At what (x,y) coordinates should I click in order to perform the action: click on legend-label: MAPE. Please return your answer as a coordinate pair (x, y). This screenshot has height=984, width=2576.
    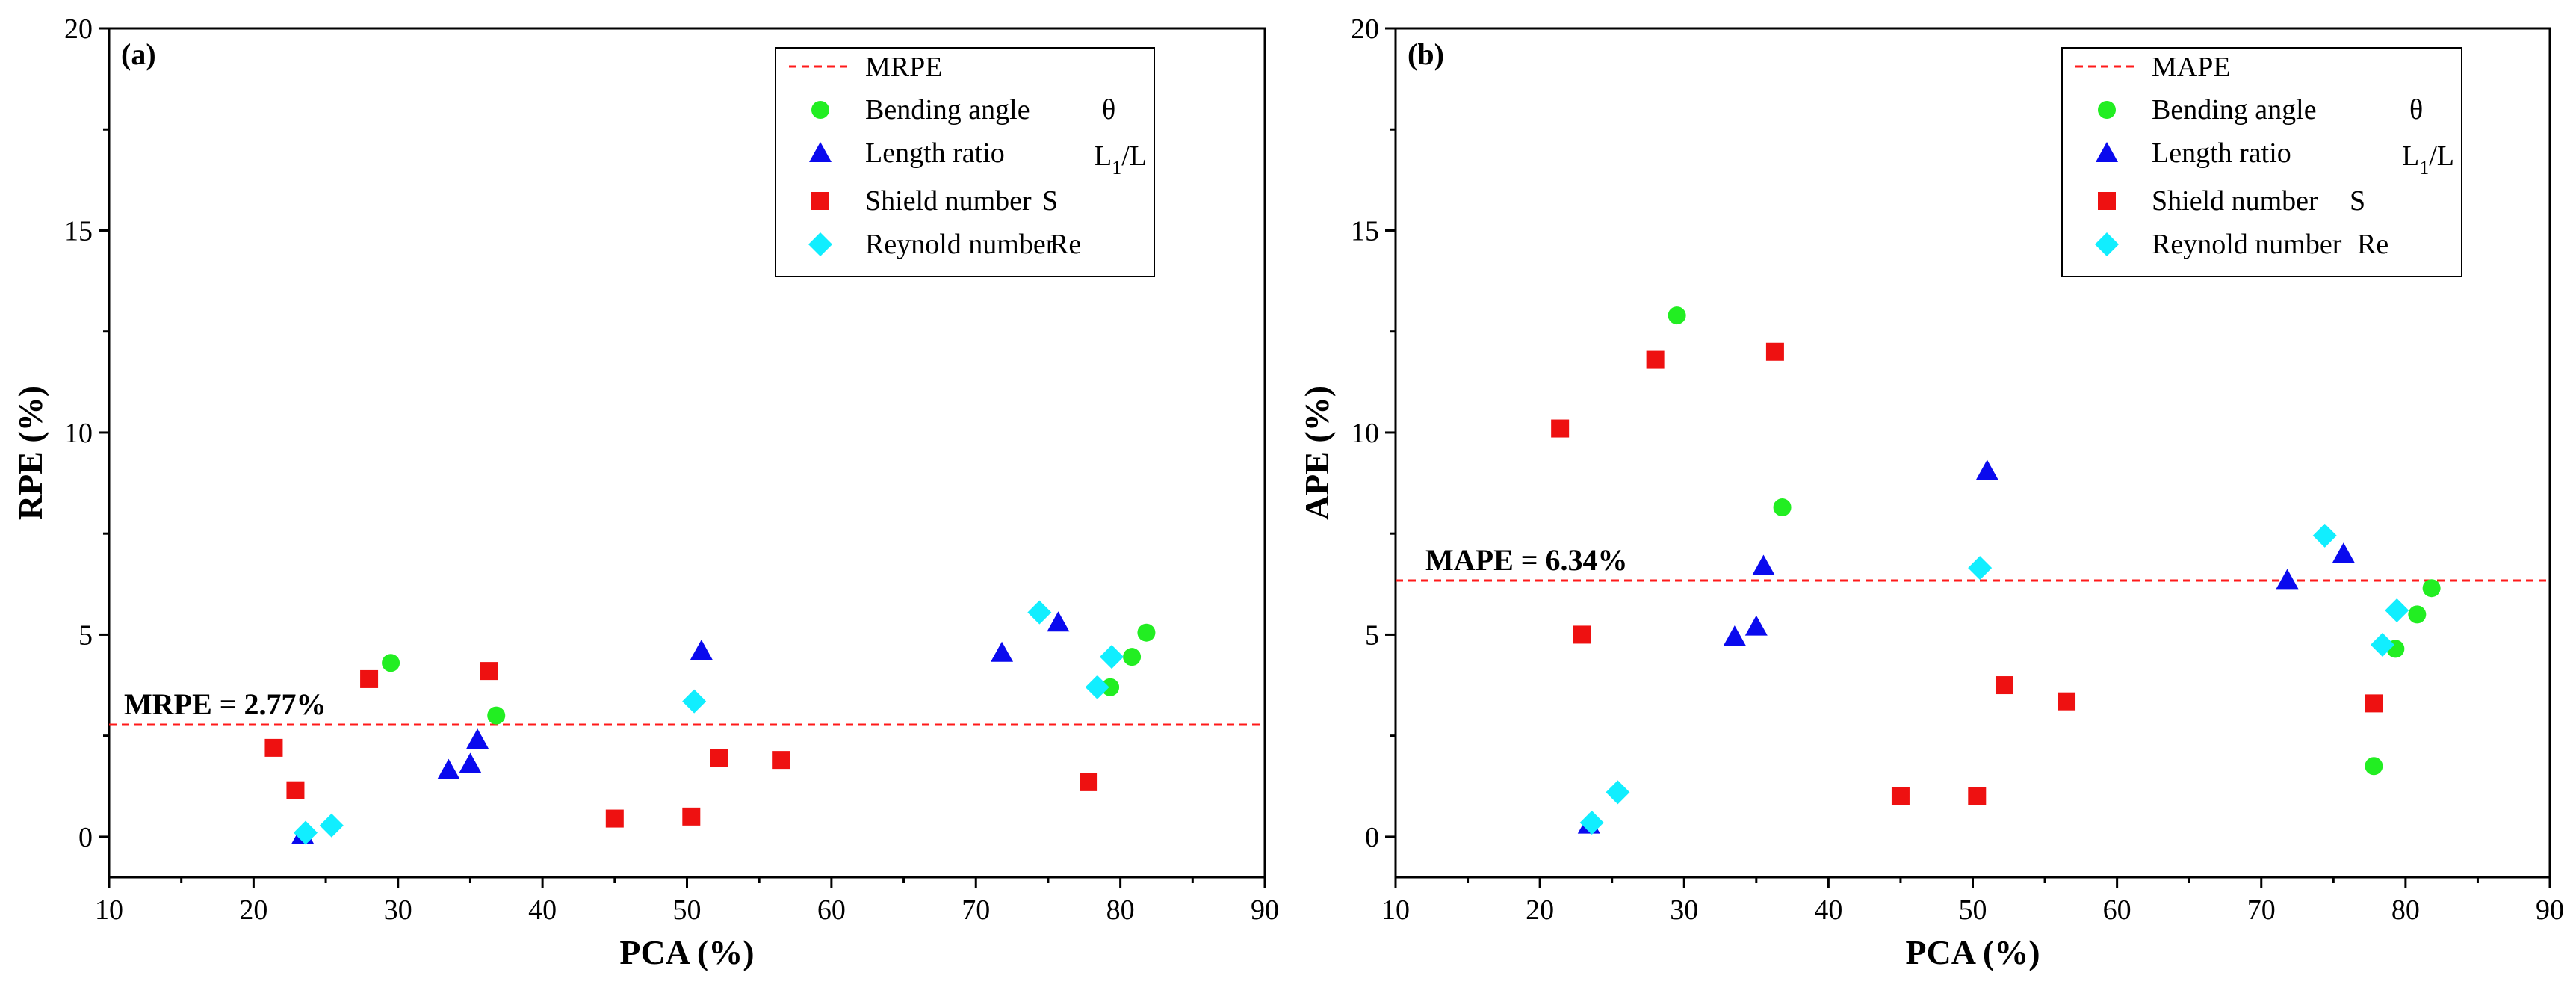
    Looking at the image, I should click on (2191, 67).